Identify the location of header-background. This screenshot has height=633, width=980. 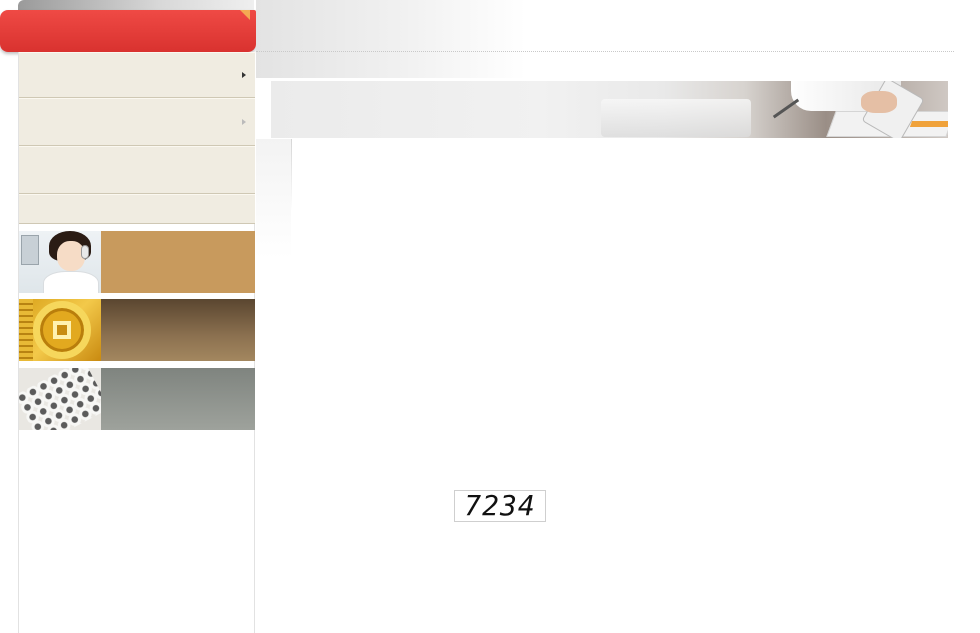
(391, 39).